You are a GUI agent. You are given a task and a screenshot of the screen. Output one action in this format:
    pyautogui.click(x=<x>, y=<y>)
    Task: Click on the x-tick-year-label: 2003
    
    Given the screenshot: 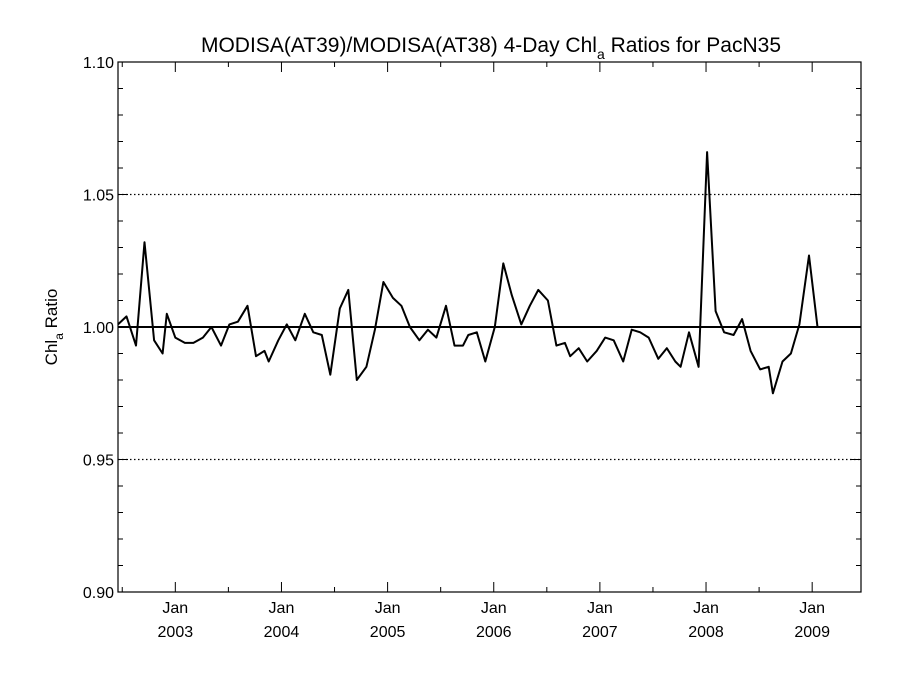 What is the action you would take?
    pyautogui.click(x=176, y=632)
    